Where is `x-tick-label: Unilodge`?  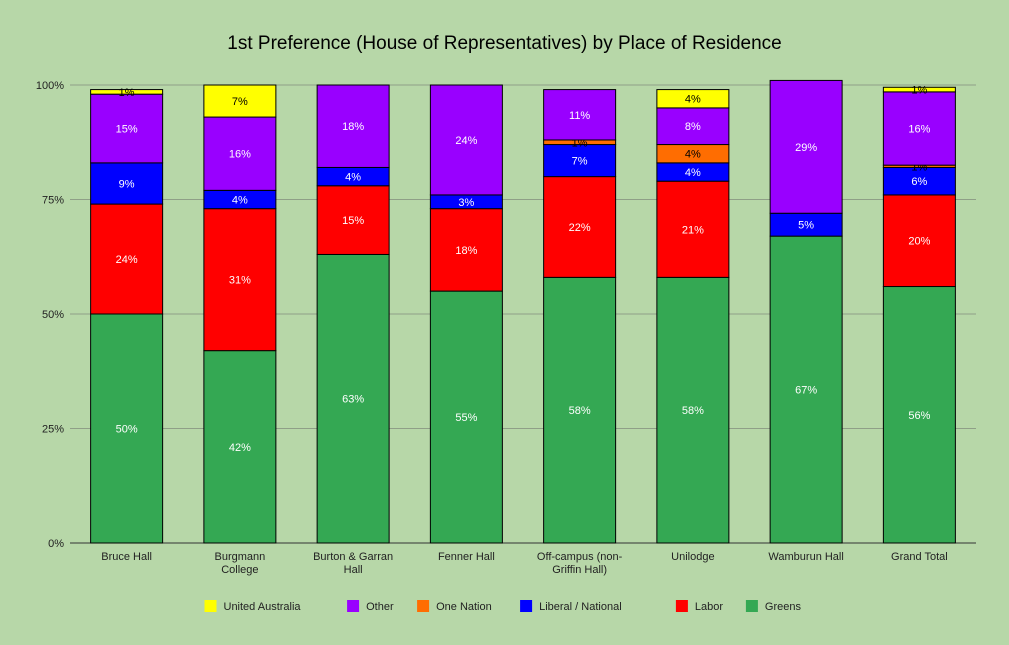 x-tick-label: Unilodge is located at coordinates (692, 557).